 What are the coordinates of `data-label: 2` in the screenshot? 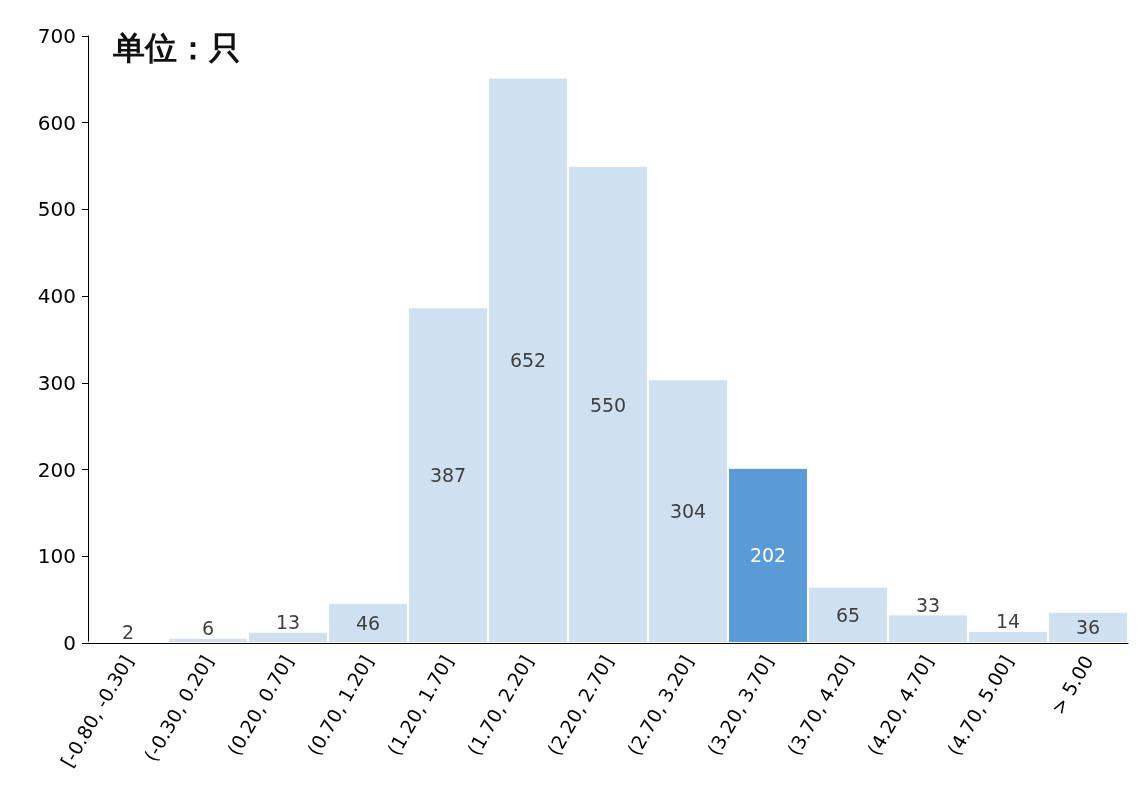 It's located at (128, 631).